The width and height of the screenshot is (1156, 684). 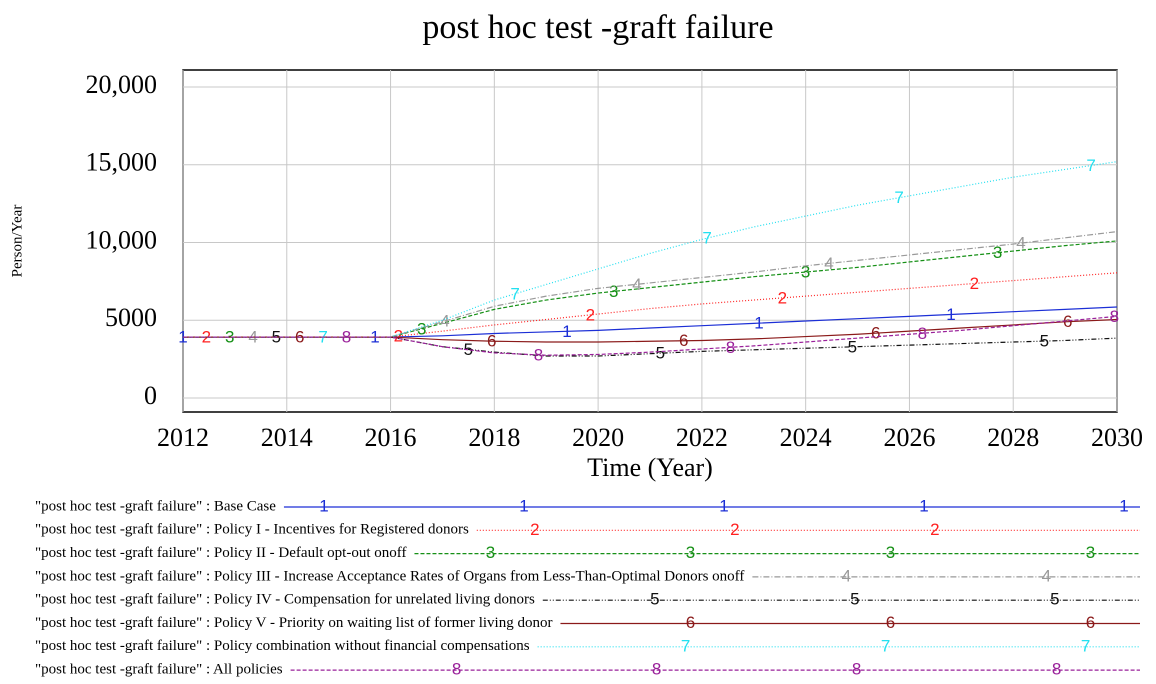 I want to click on y-tick-label: 0, so click(x=150, y=395).